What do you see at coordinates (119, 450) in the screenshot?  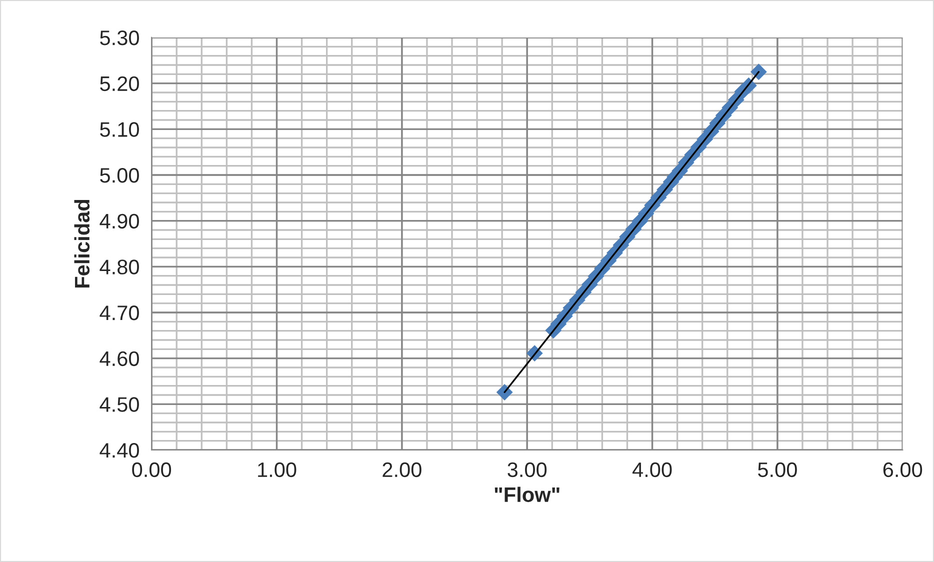 I see `y-tick-label: 4.40` at bounding box center [119, 450].